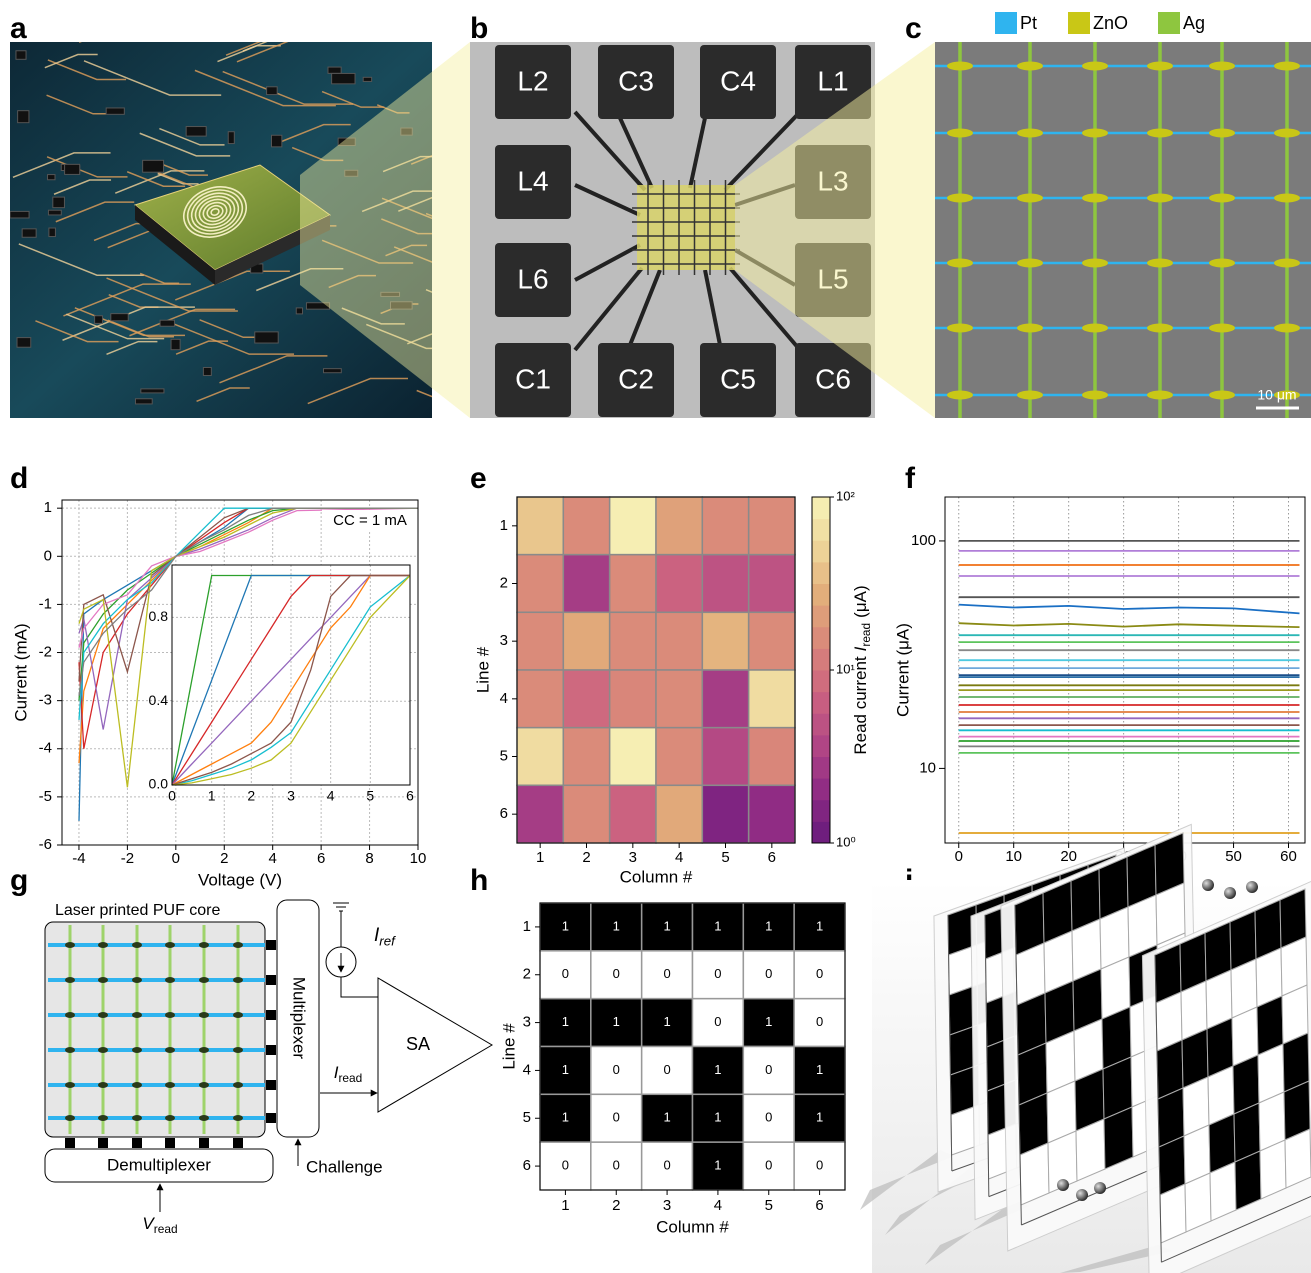  What do you see at coordinates (45, 844) in the screenshot?
I see `y-tick-label: -6` at bounding box center [45, 844].